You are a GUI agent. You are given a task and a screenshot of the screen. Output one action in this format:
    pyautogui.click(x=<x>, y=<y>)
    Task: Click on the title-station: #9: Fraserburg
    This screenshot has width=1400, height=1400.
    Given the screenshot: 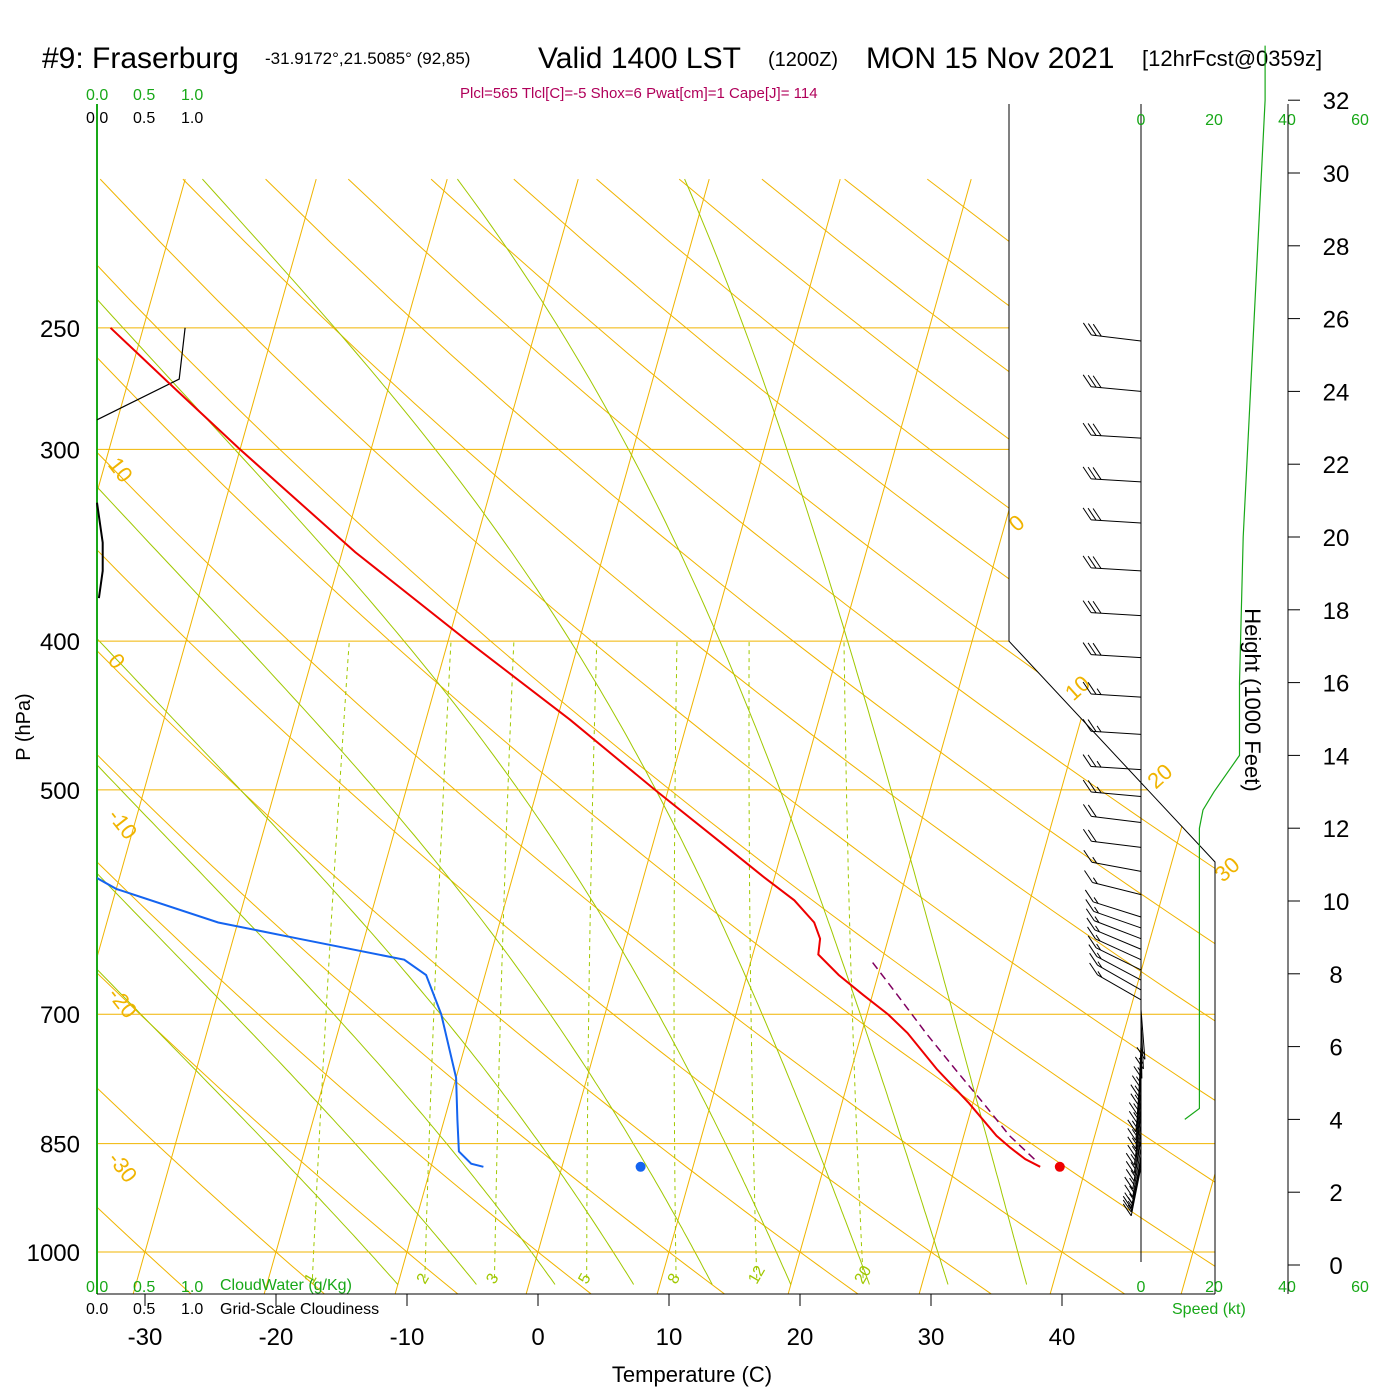 What is the action you would take?
    pyautogui.click(x=140, y=58)
    